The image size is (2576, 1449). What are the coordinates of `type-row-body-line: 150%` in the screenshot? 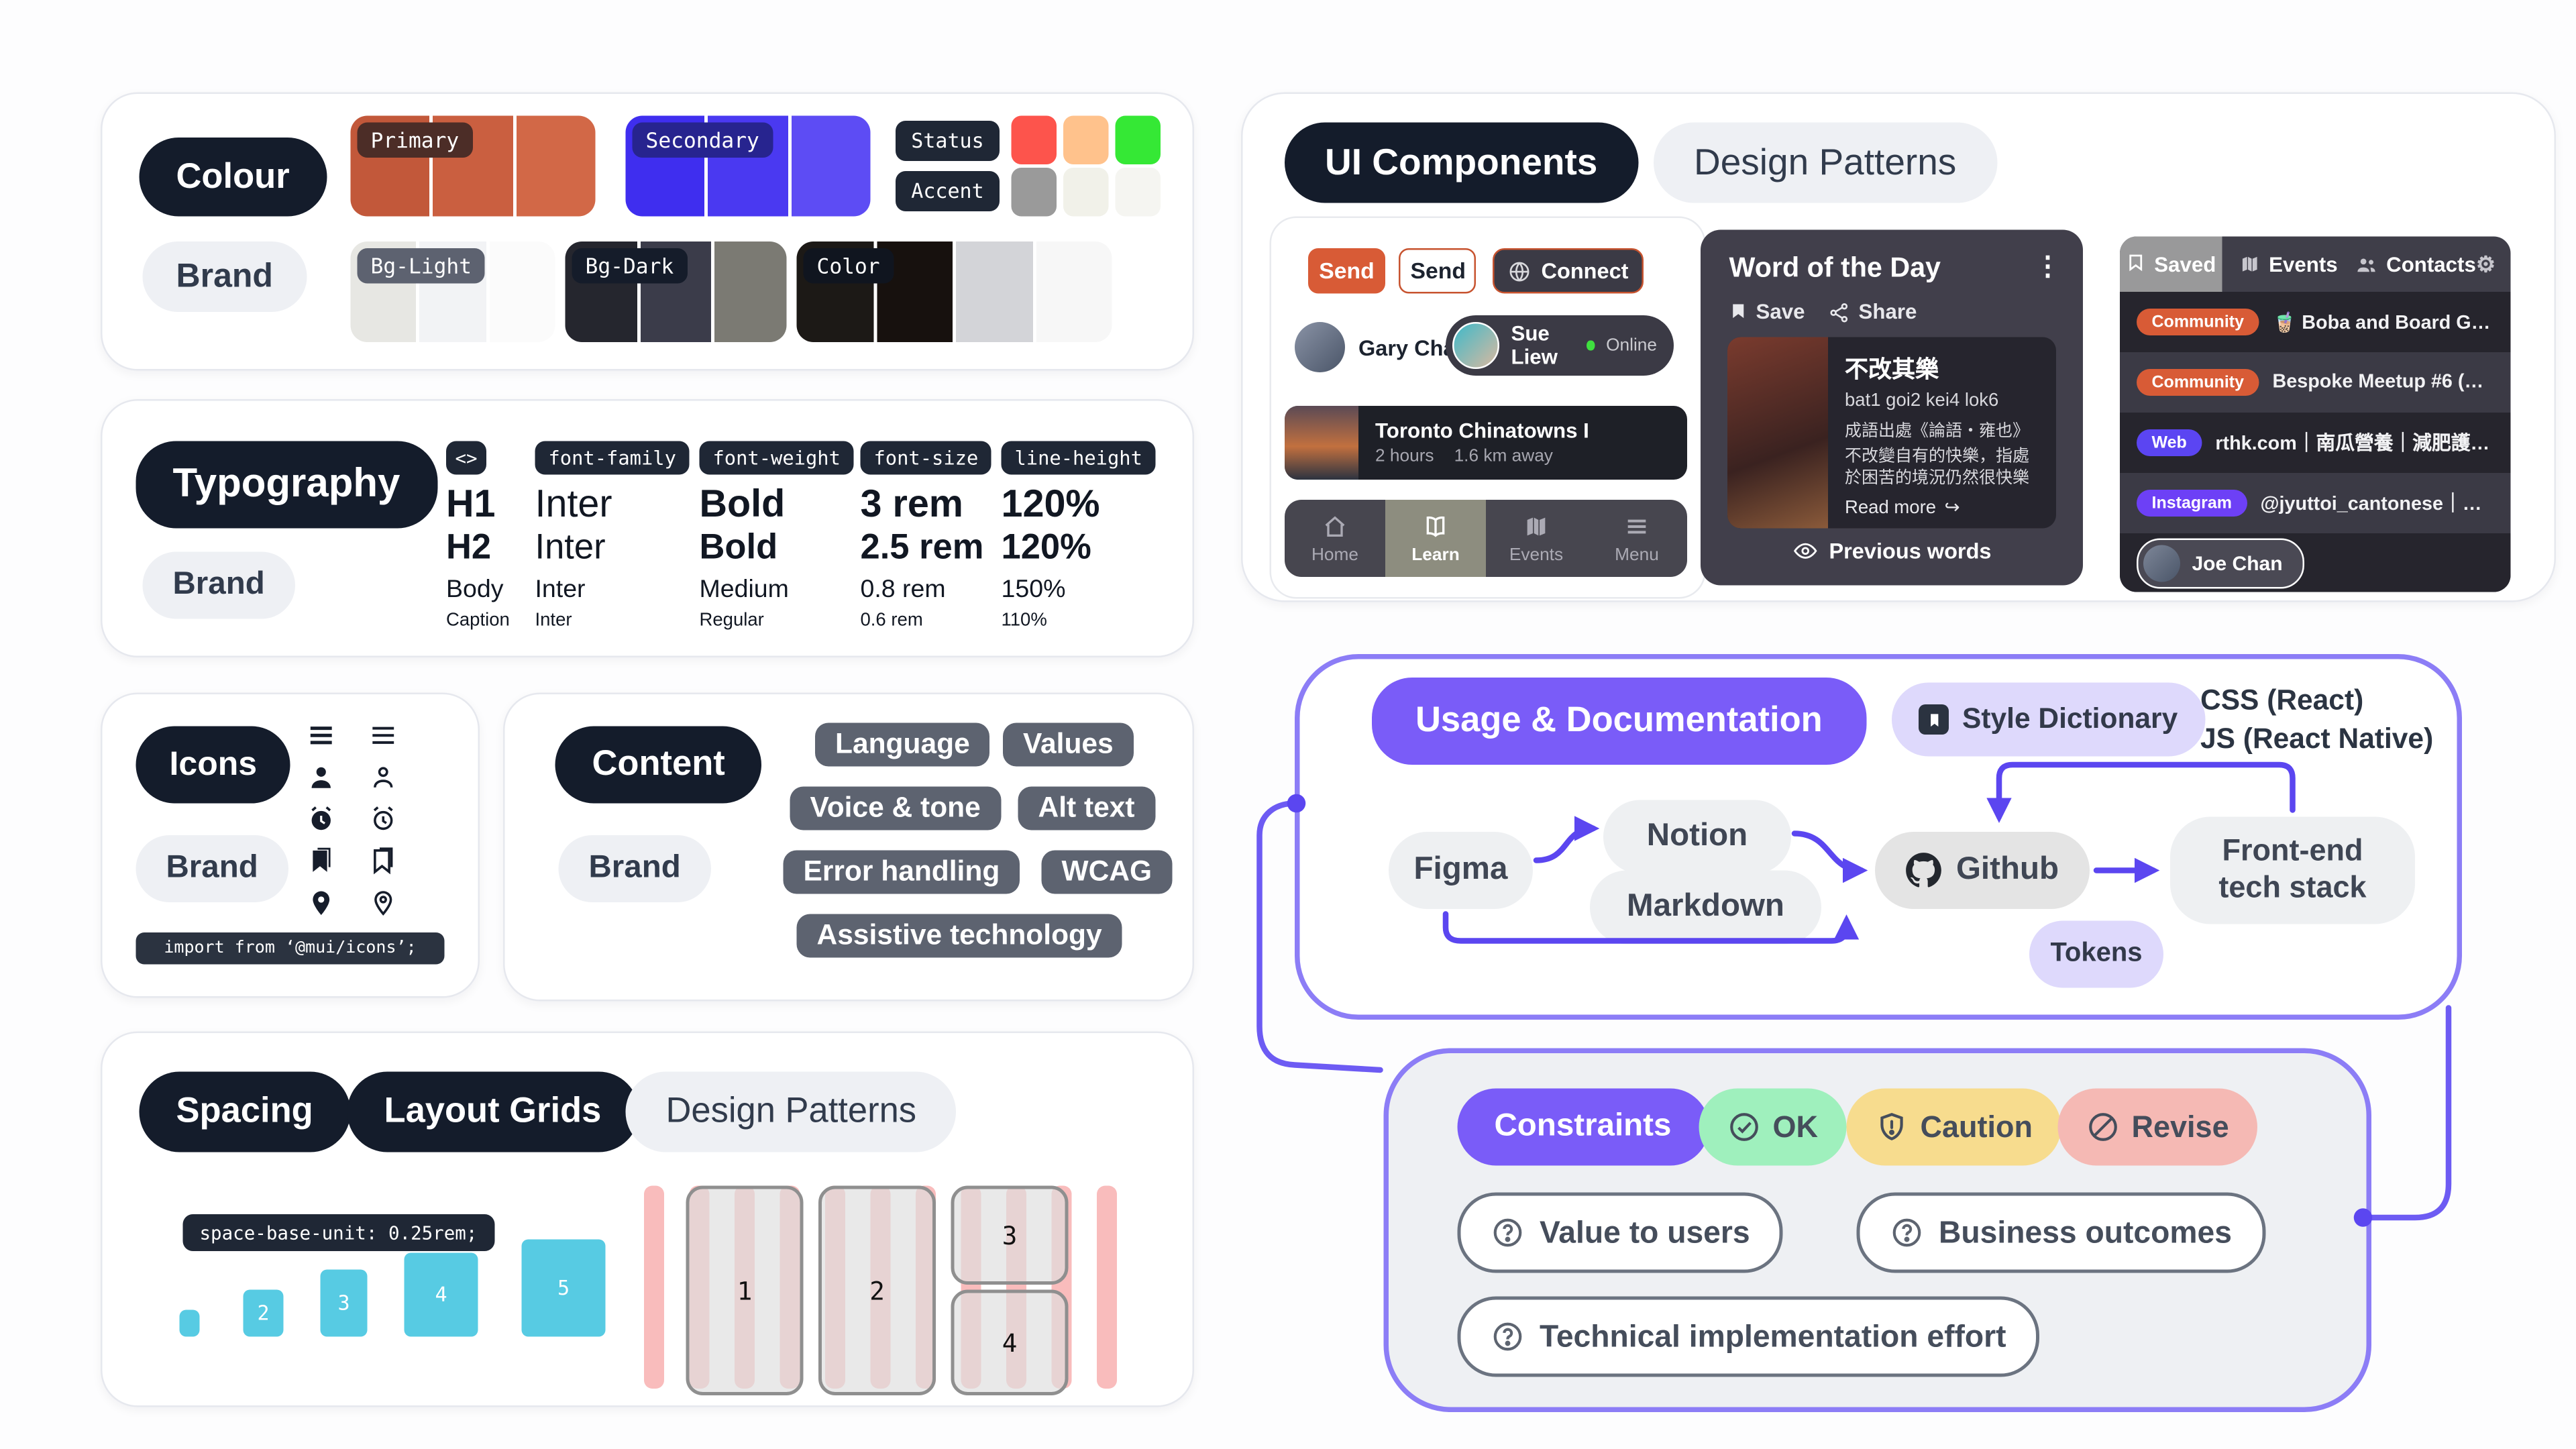 It's located at (1033, 589).